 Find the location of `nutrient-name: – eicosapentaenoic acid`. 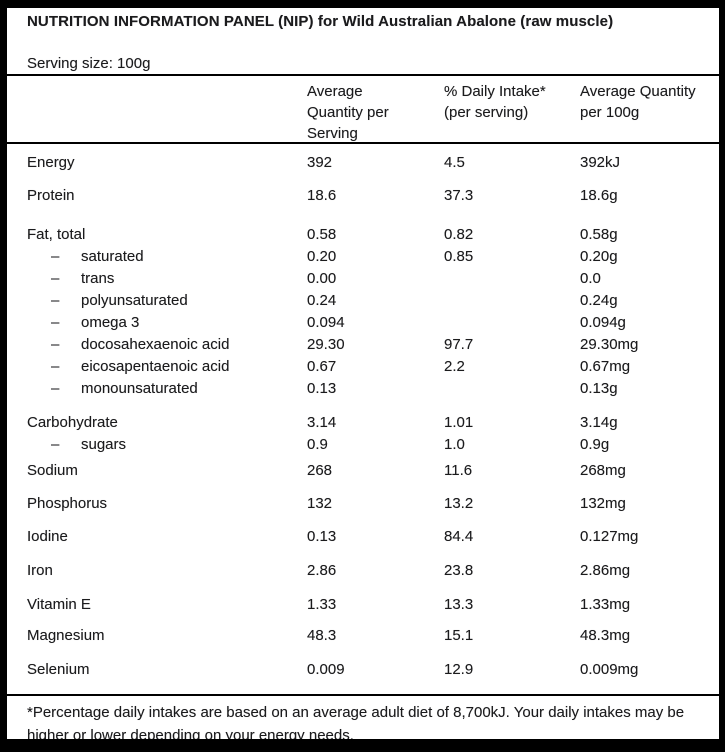

nutrient-name: – eicosapentaenoic acid is located at coordinates (167, 367).